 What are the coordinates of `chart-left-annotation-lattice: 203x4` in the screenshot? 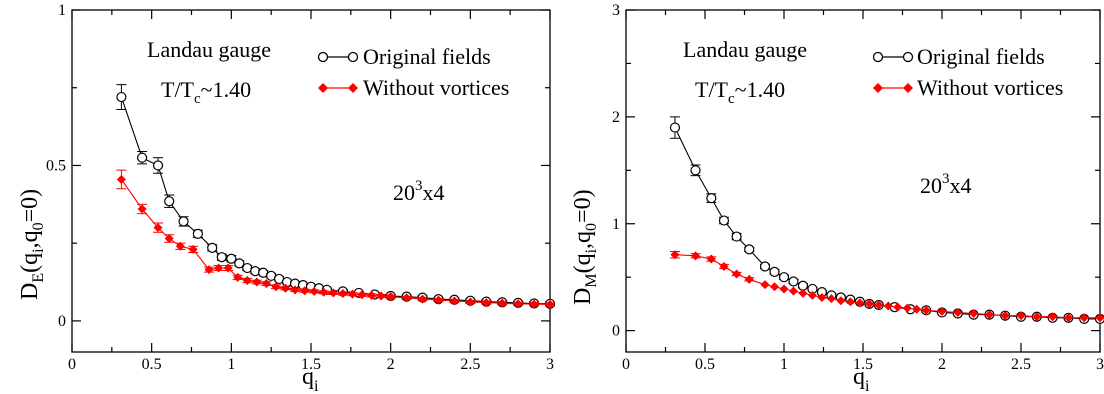 It's located at (419, 191).